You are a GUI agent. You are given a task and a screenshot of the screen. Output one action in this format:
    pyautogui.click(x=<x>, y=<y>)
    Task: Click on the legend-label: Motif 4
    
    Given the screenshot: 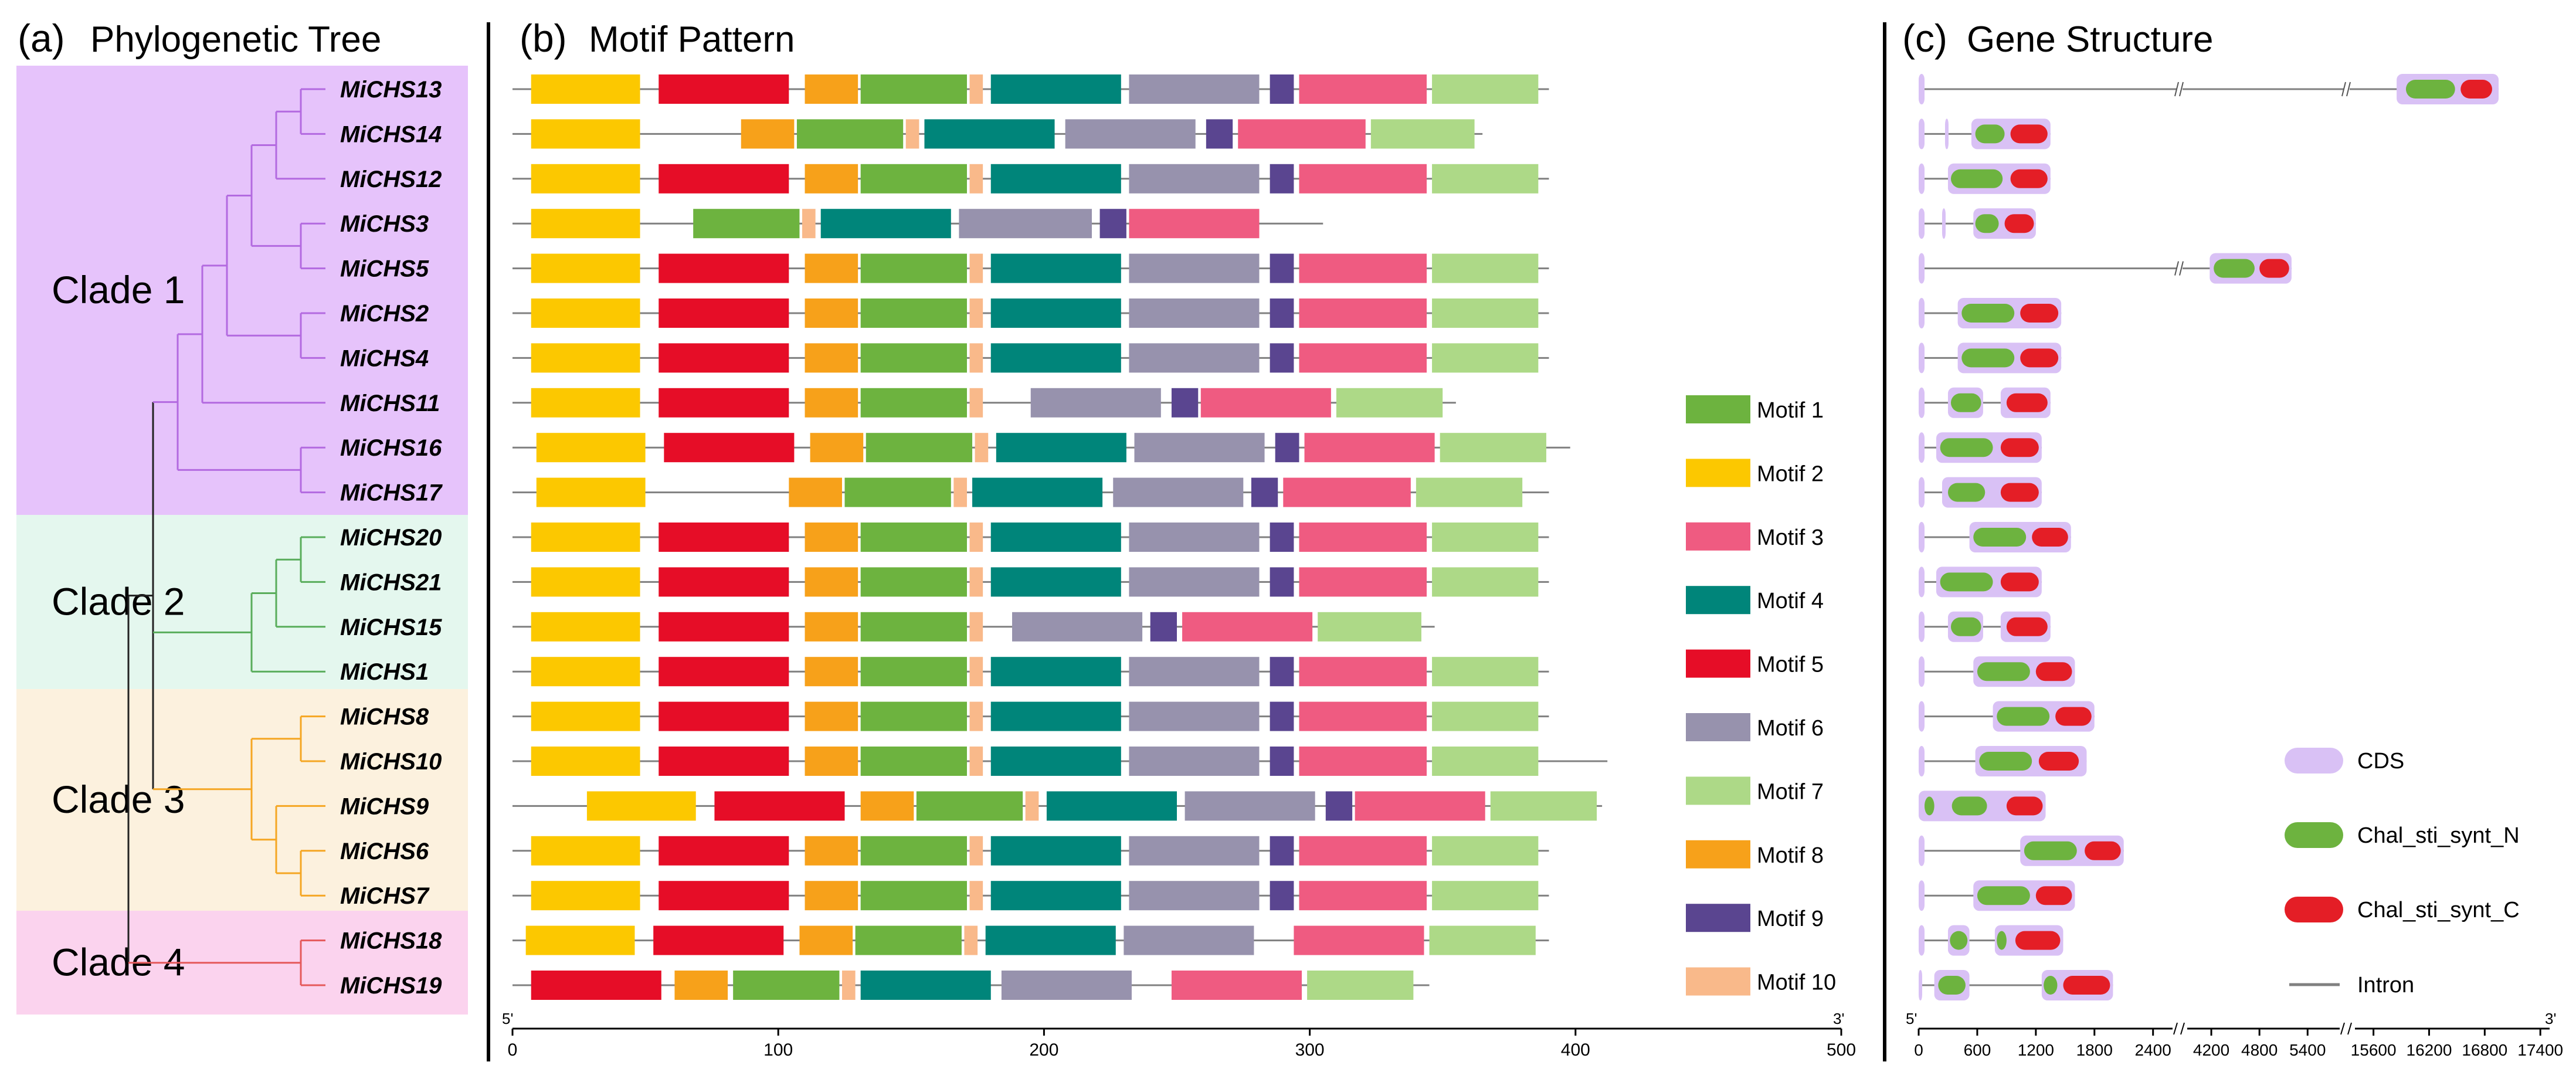 What is the action you would take?
    pyautogui.click(x=1790, y=601)
    